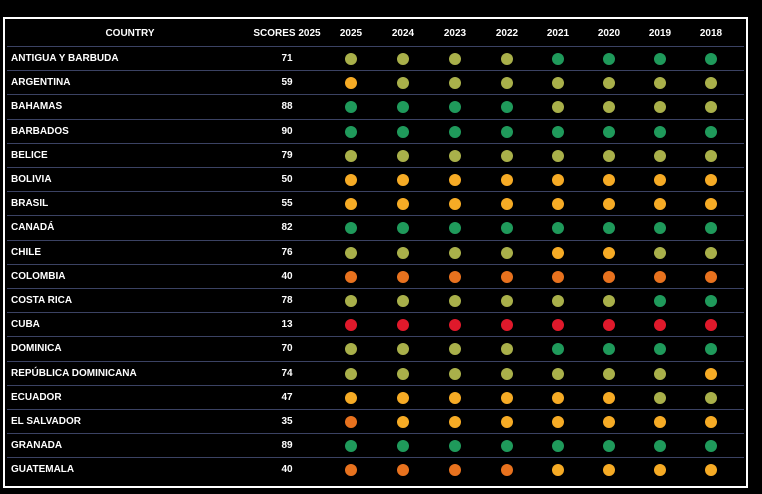 This screenshot has width=762, height=494. I want to click on column-header: SCORES 2025, so click(287, 33).